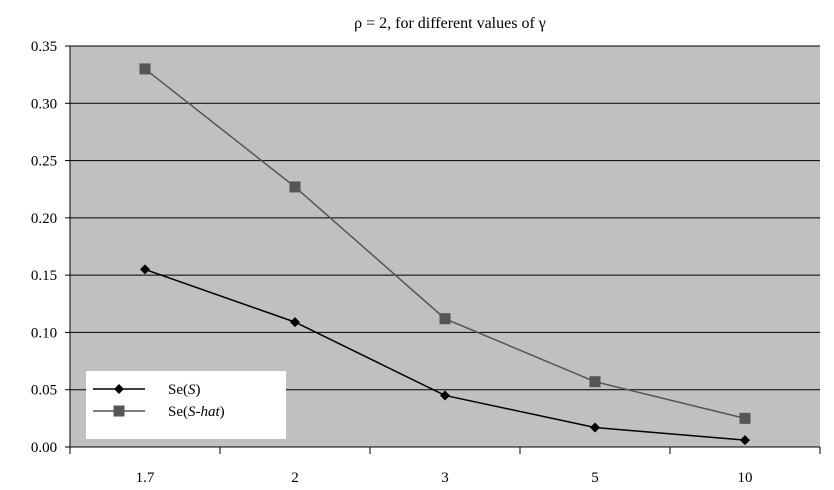 Image resolution: width=834 pixels, height=490 pixels. What do you see at coordinates (44, 219) in the screenshot?
I see `y-tick-label: 0.20` at bounding box center [44, 219].